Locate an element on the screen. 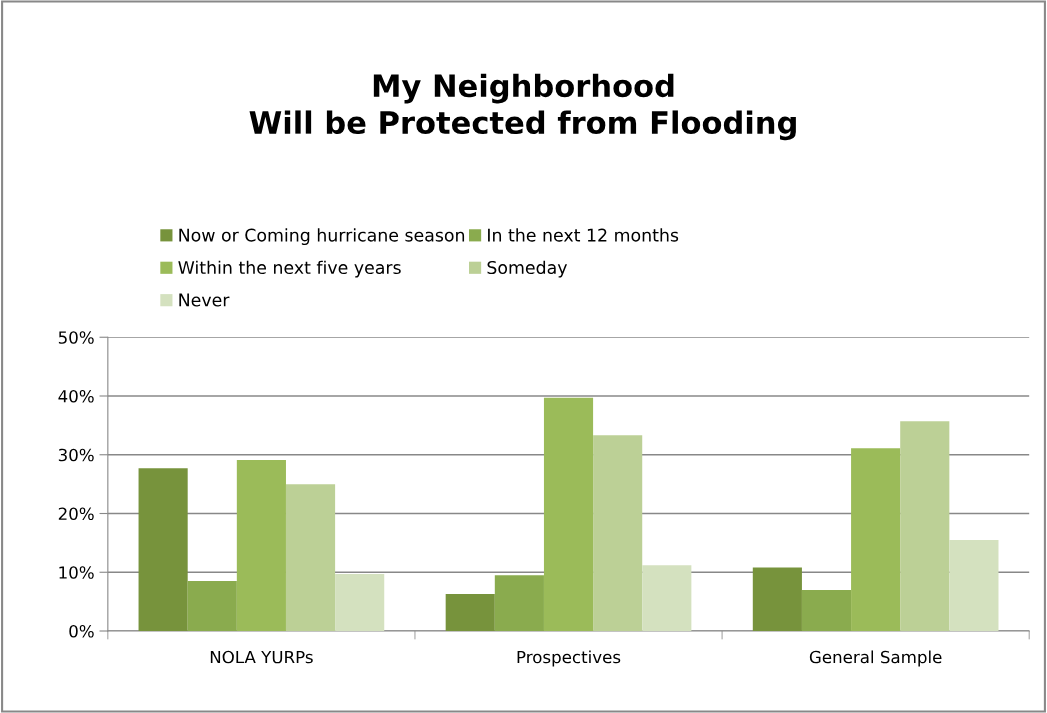 This screenshot has height=713, width=1047. legend-label: Within the next five years is located at coordinates (289, 269).